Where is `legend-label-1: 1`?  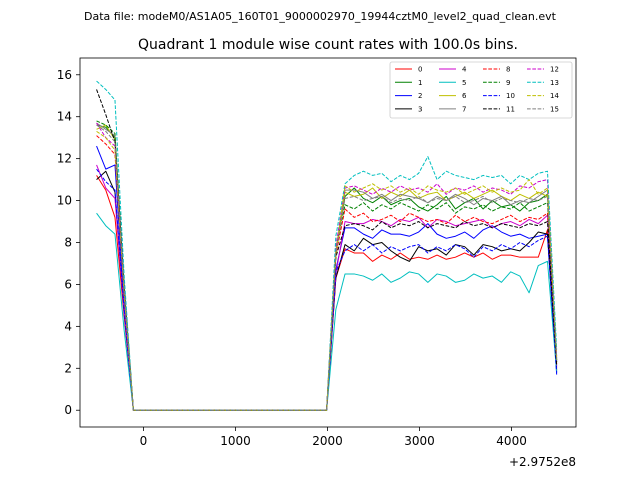 legend-label-1: 1 is located at coordinates (420, 83).